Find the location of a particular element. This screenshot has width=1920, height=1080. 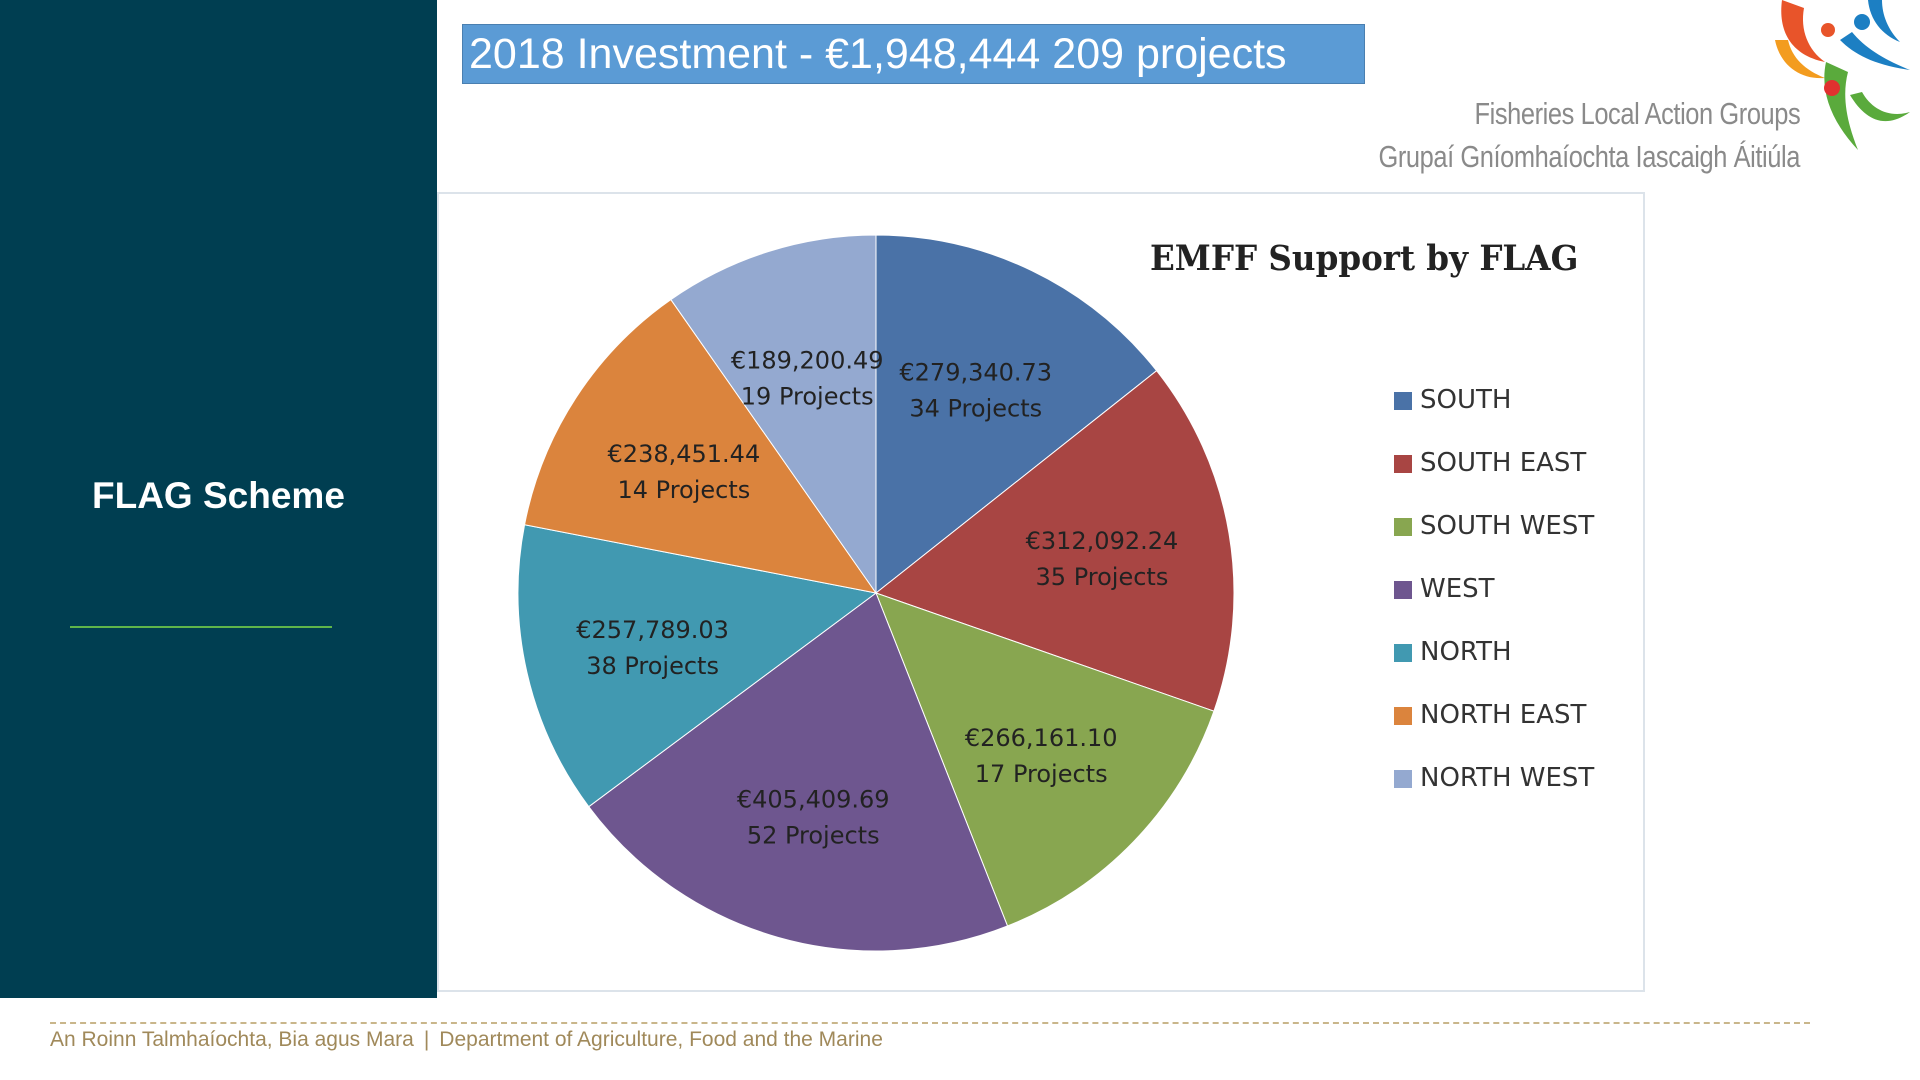

pie-slice-north-east is located at coordinates (700, 446).